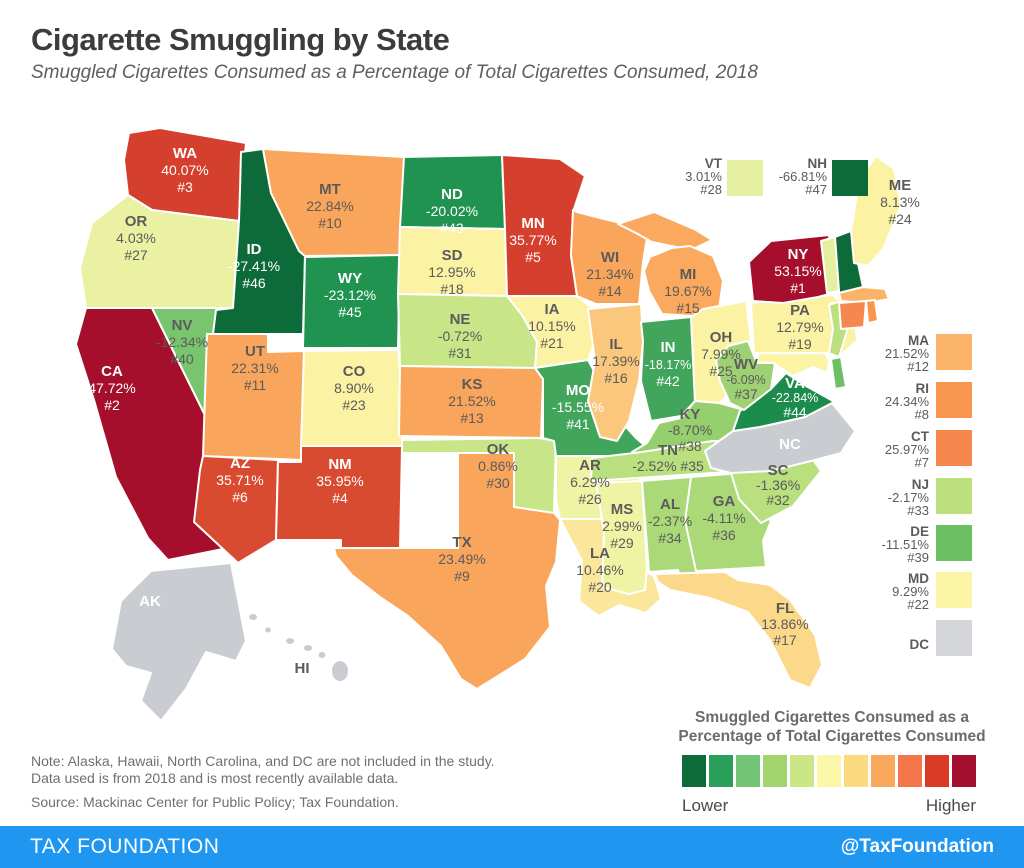  Describe the element at coordinates (909, 497) in the screenshot. I see `svg-text:NJ-2.17%#33: NJ -2.17% #33` at that location.